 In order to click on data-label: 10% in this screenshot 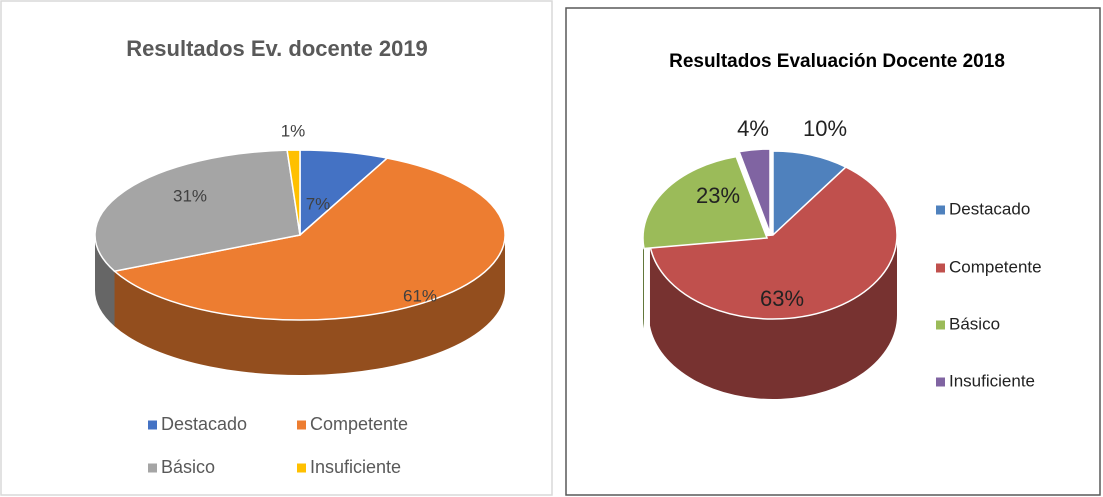, I will do `click(825, 128)`.